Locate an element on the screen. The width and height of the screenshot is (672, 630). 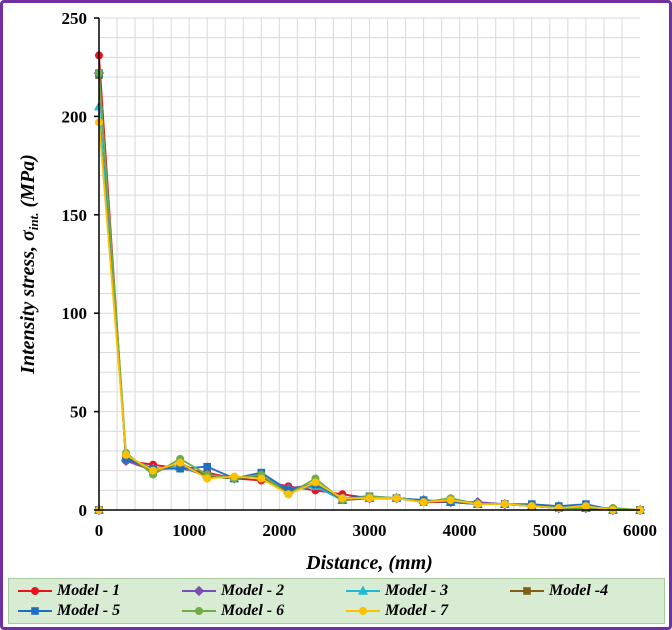
x-tick-label: 3000 is located at coordinates (370, 530).